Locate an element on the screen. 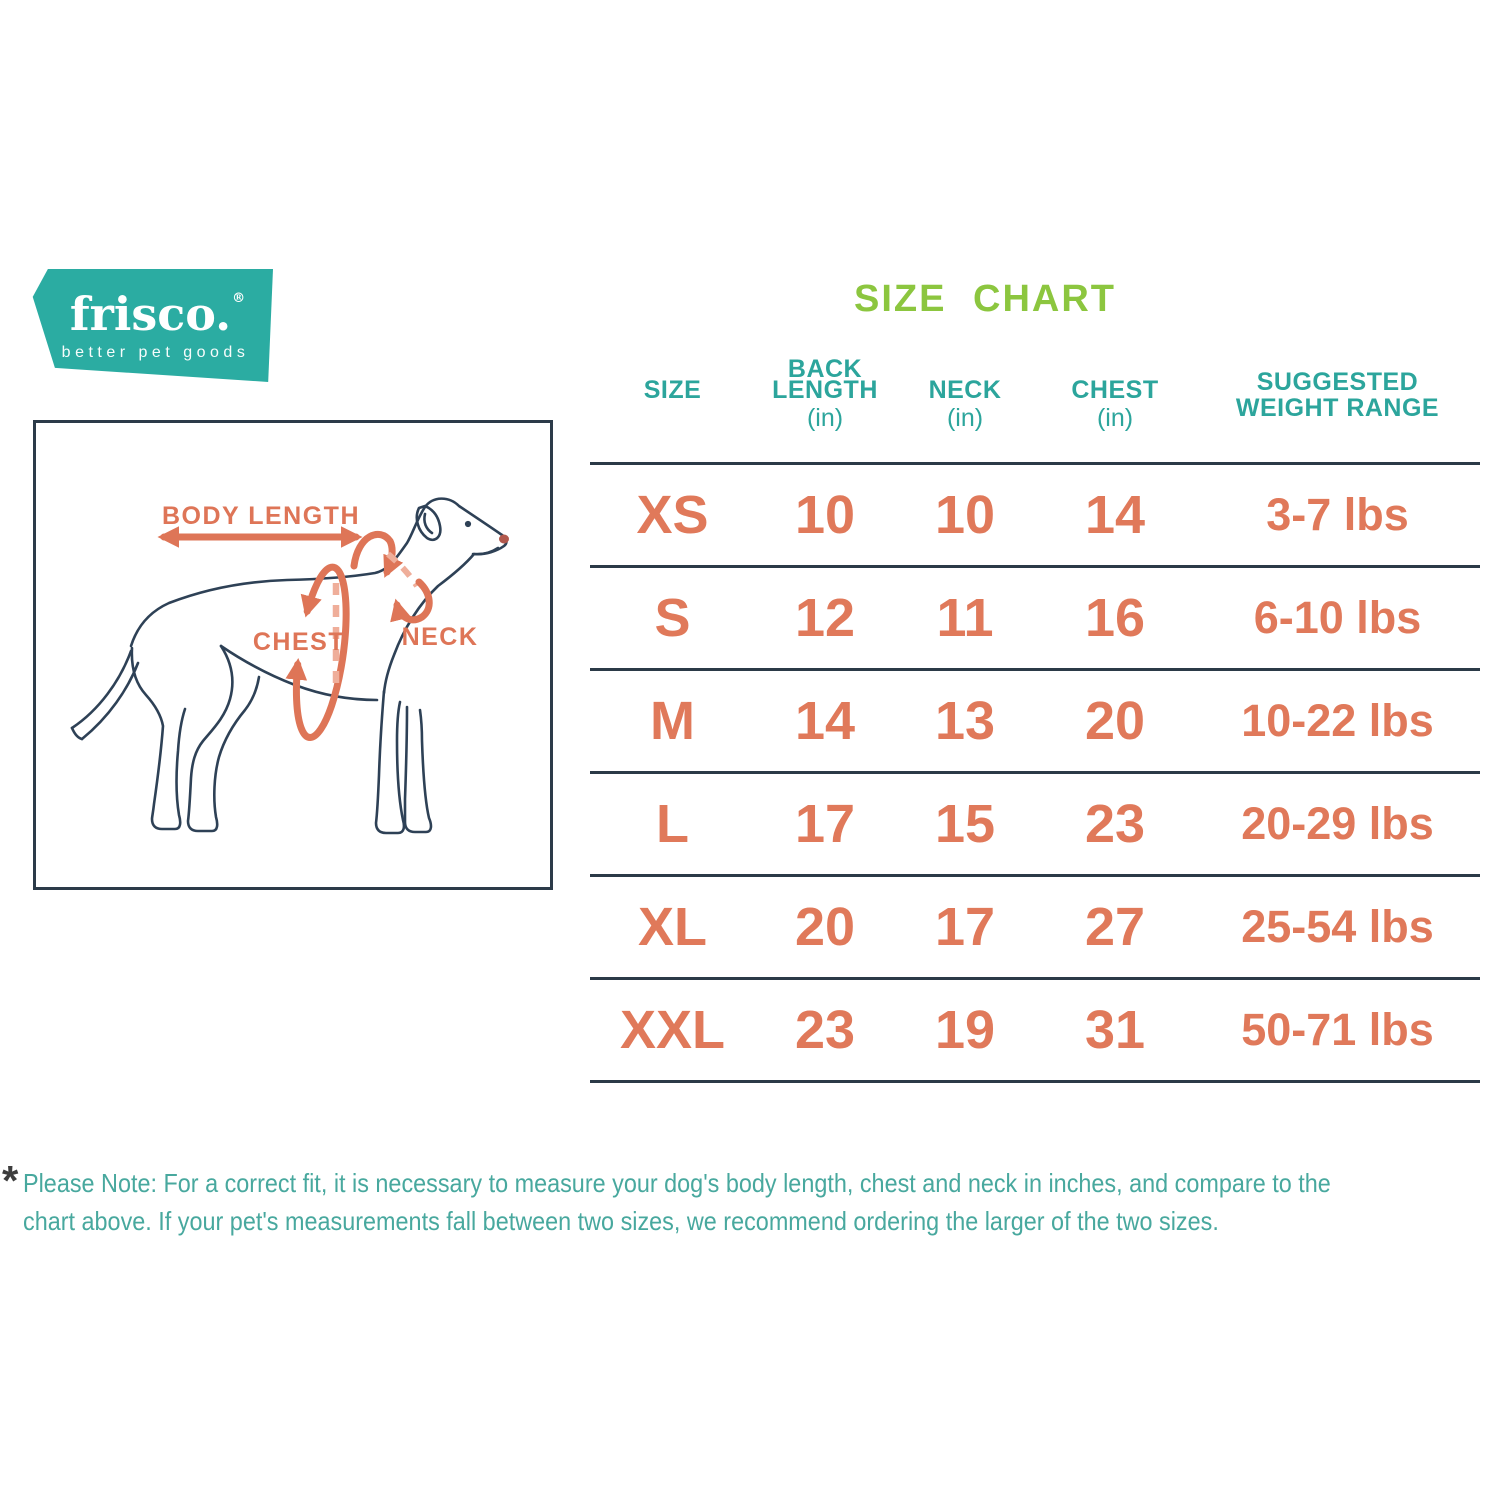  header-label: SIZE is located at coordinates (672, 390).